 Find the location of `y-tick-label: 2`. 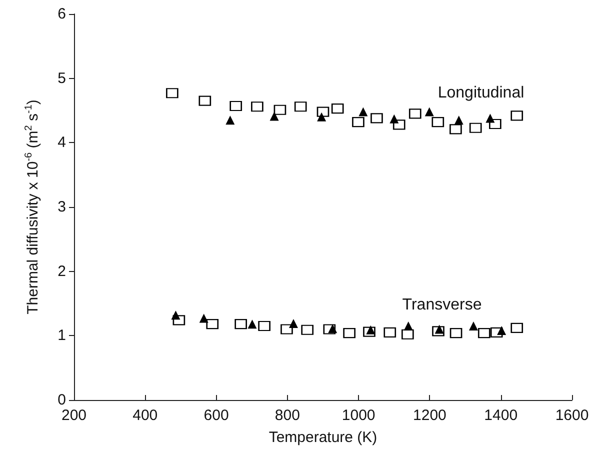

y-tick-label: 2 is located at coordinates (62, 271).